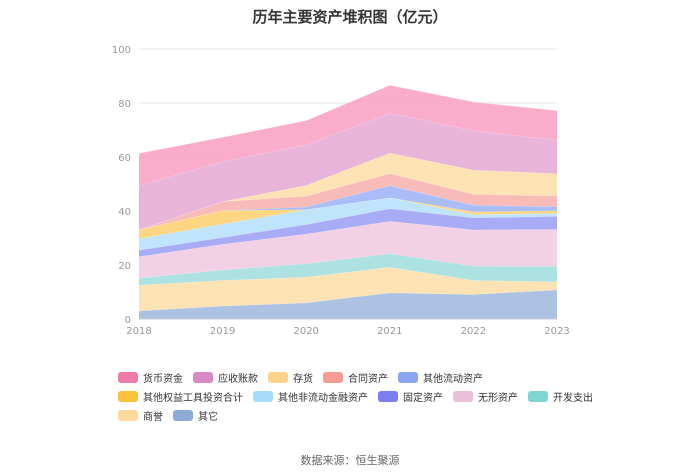 This screenshot has width=700, height=473. Describe the element at coordinates (128, 320) in the screenshot. I see `y-tick-label: 0` at that location.